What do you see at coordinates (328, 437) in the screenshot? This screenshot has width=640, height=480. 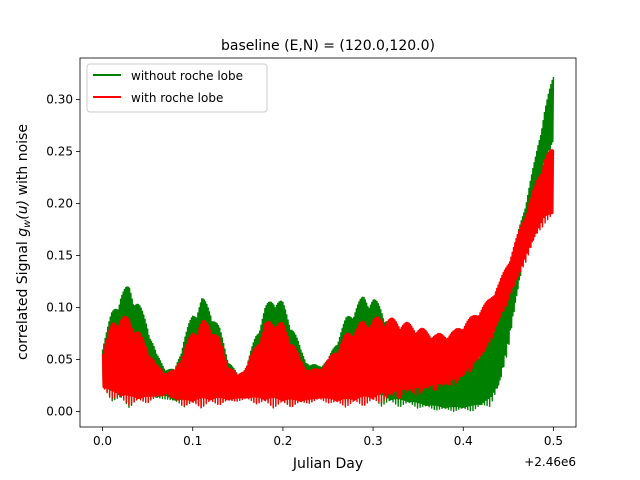 I see `x-axis-ticks: 0.0 0.1 0.2 0.3 0.4 0.5` at bounding box center [328, 437].